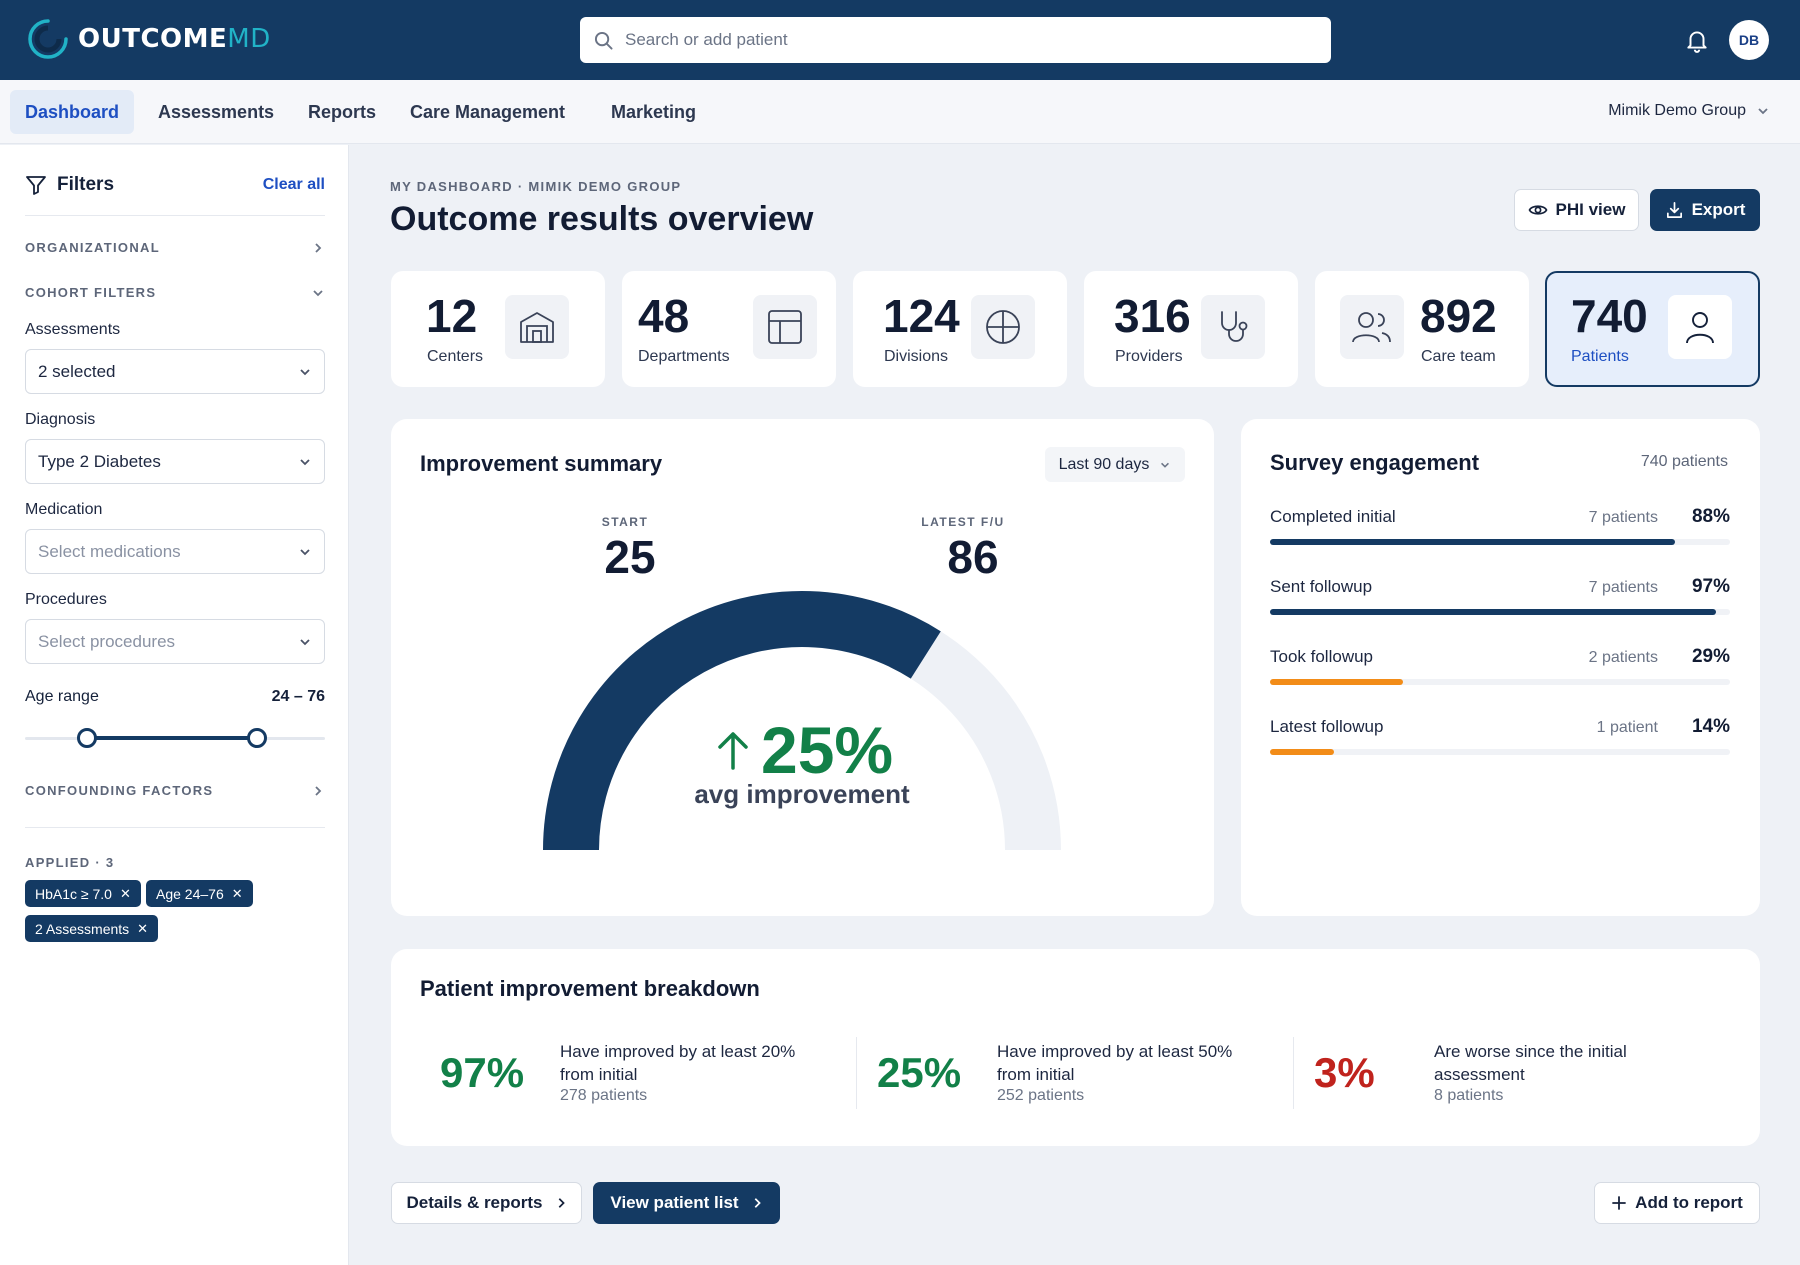 The height and width of the screenshot is (1265, 1800). I want to click on users-icon, so click(1372, 327).